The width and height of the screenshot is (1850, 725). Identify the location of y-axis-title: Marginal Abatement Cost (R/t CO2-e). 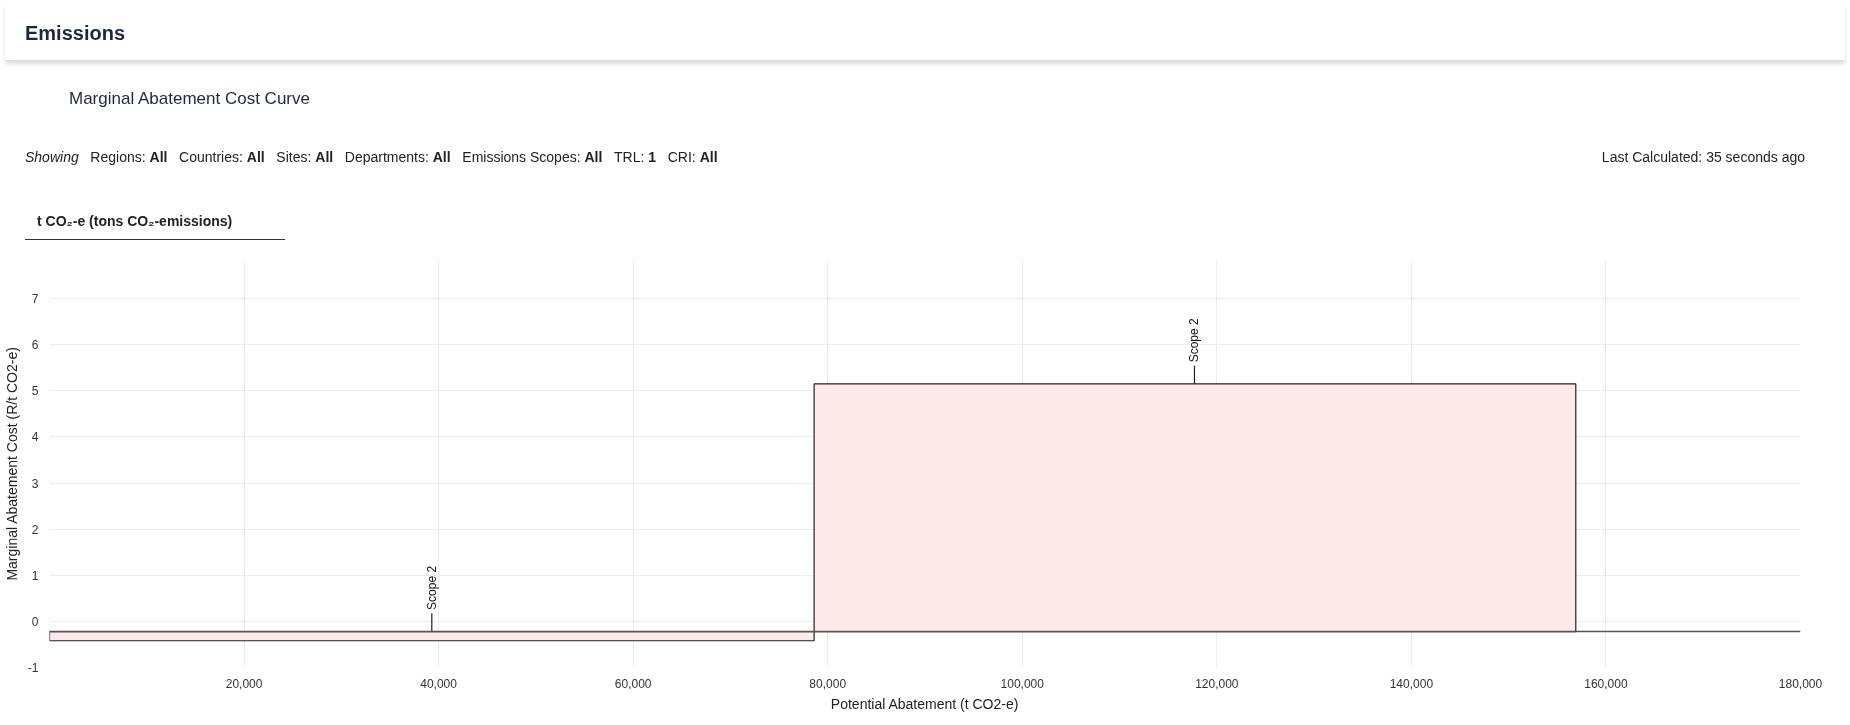
(11, 464).